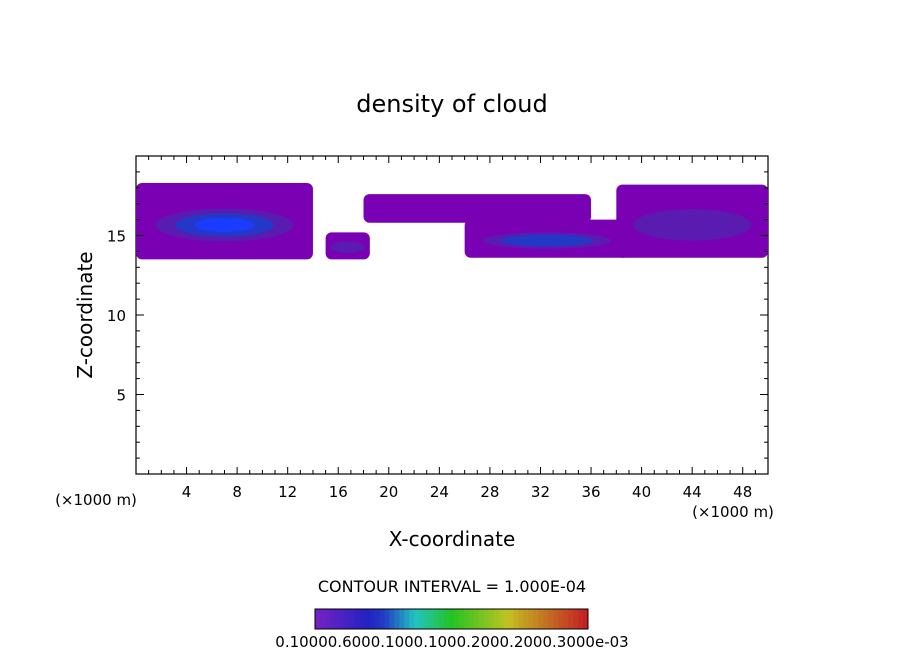 This screenshot has width=904, height=654. What do you see at coordinates (116, 237) in the screenshot?
I see `y-tick-label: 15` at bounding box center [116, 237].